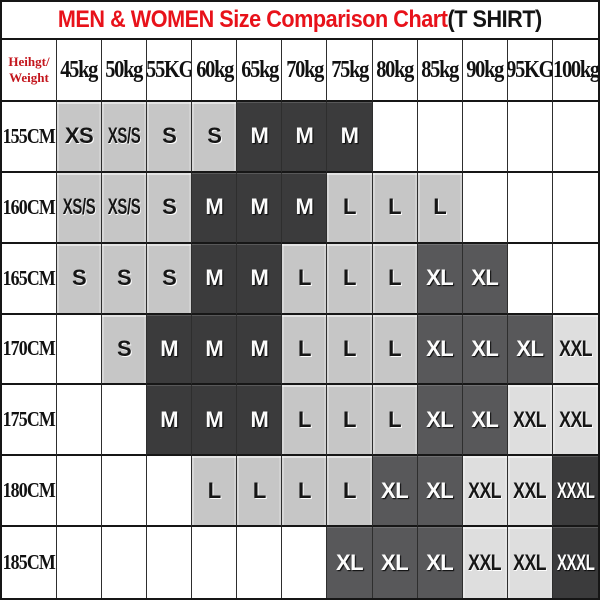 Image resolution: width=600 pixels, height=600 pixels. What do you see at coordinates (575, 208) in the screenshot?
I see `empty-cell-160cm-100kg` at bounding box center [575, 208].